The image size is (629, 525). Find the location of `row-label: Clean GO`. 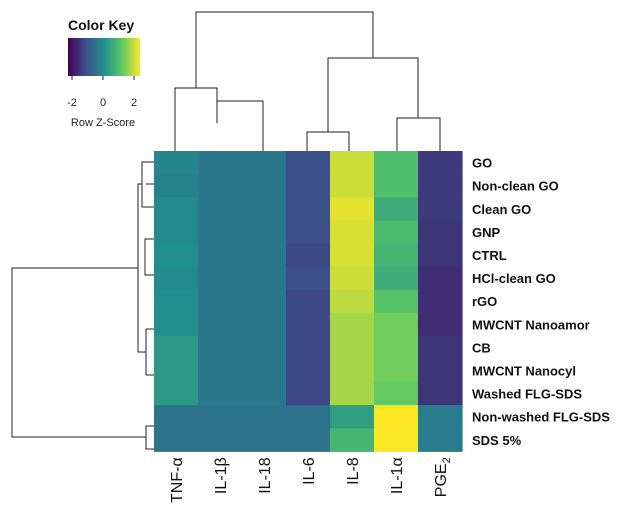

row-label: Clean GO is located at coordinates (501, 209).